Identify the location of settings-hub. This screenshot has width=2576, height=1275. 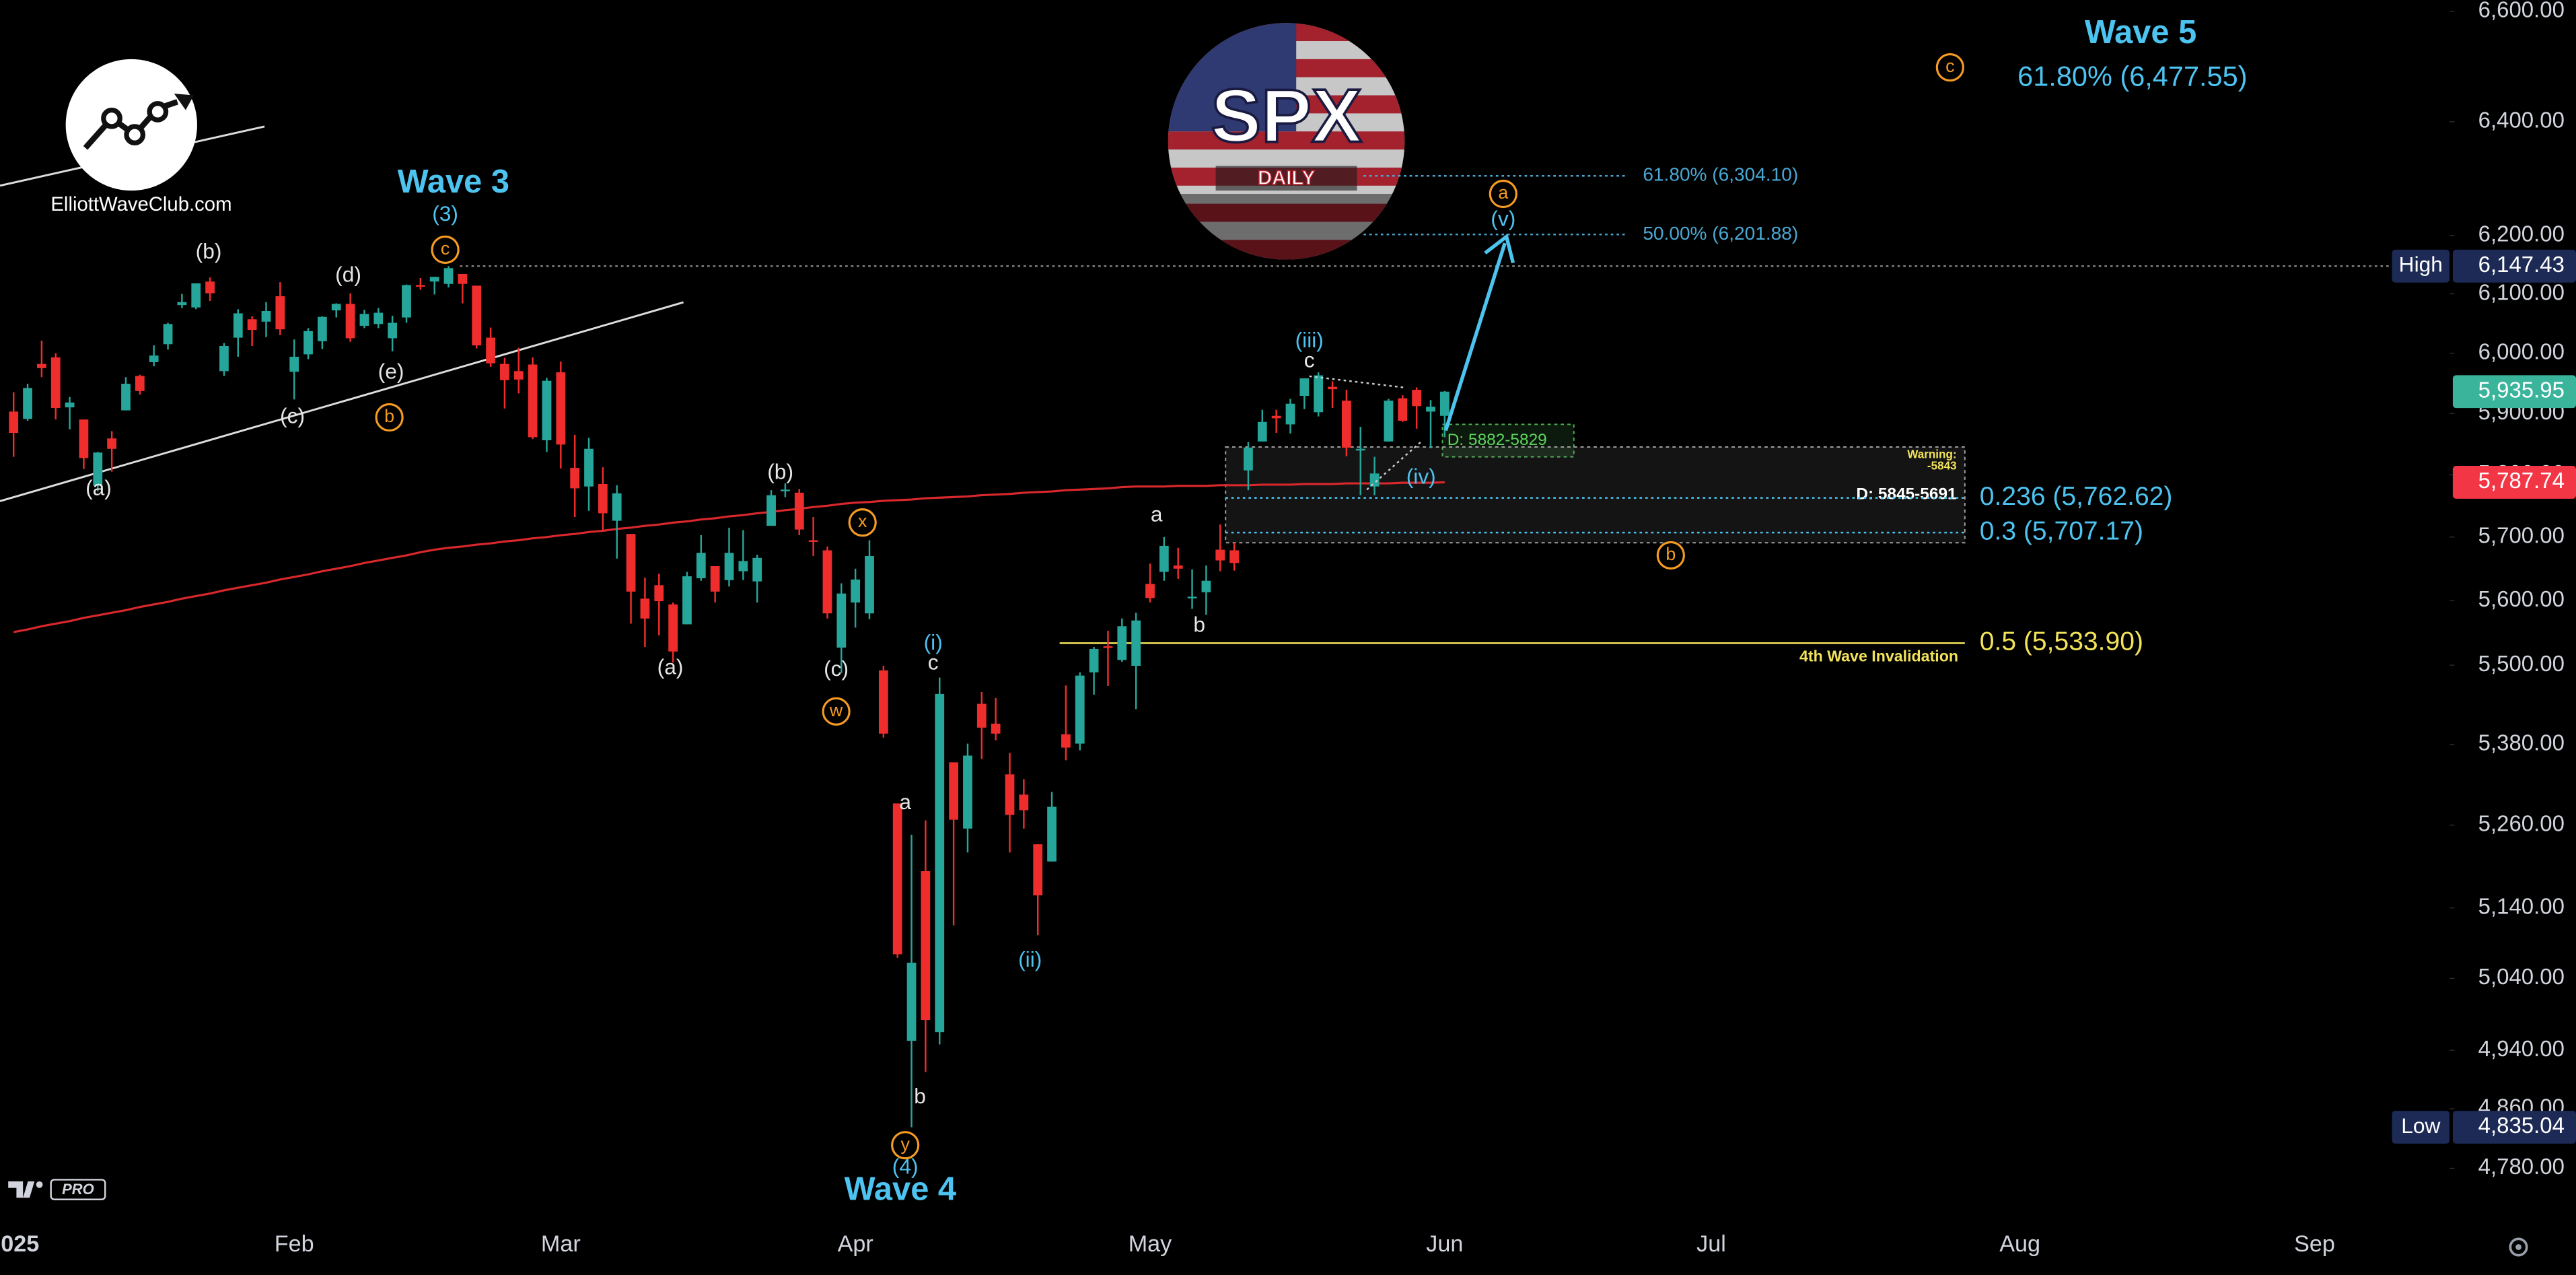
(2518, 1247).